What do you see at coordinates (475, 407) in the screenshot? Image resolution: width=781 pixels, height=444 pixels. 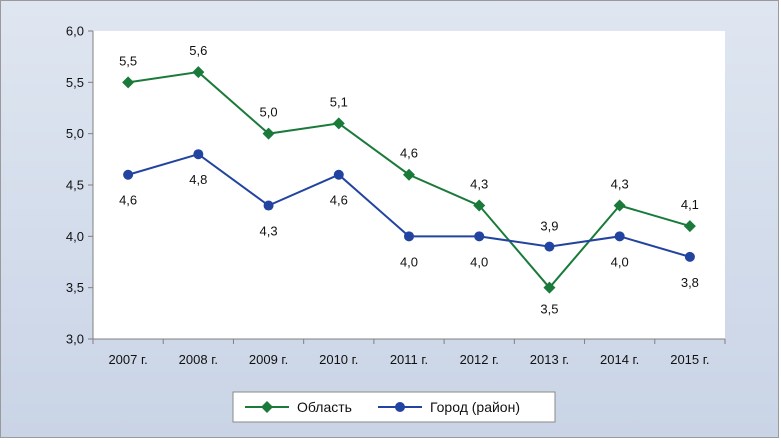 I see `legend-label: Город (район)` at bounding box center [475, 407].